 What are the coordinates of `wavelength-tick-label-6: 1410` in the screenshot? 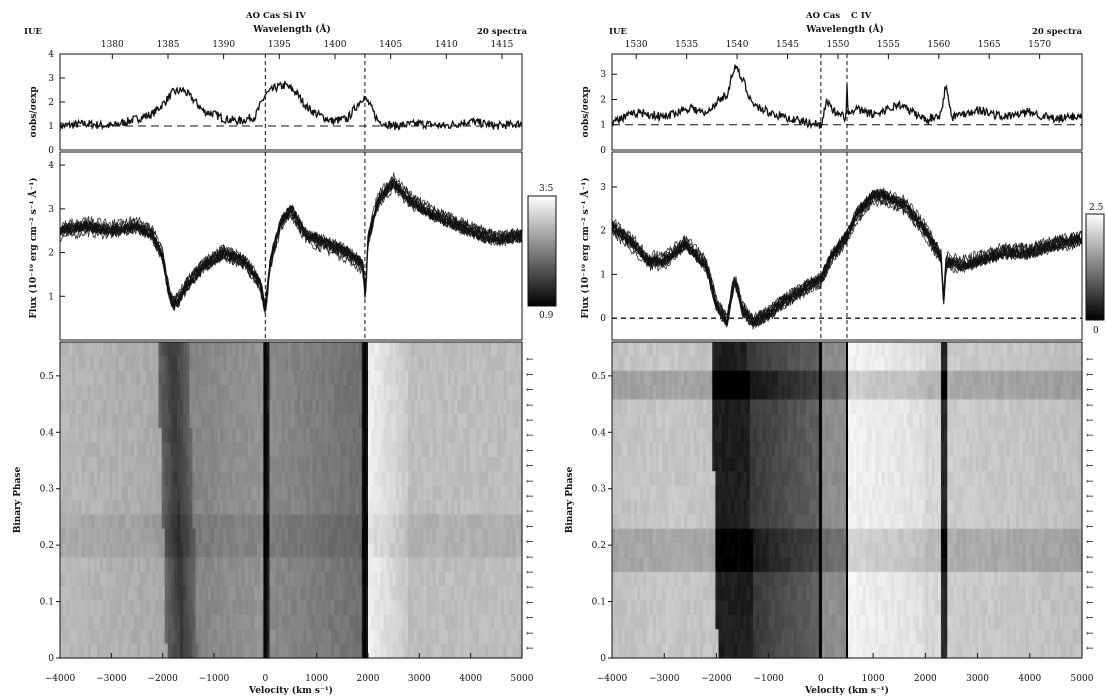 It's located at (446, 45).